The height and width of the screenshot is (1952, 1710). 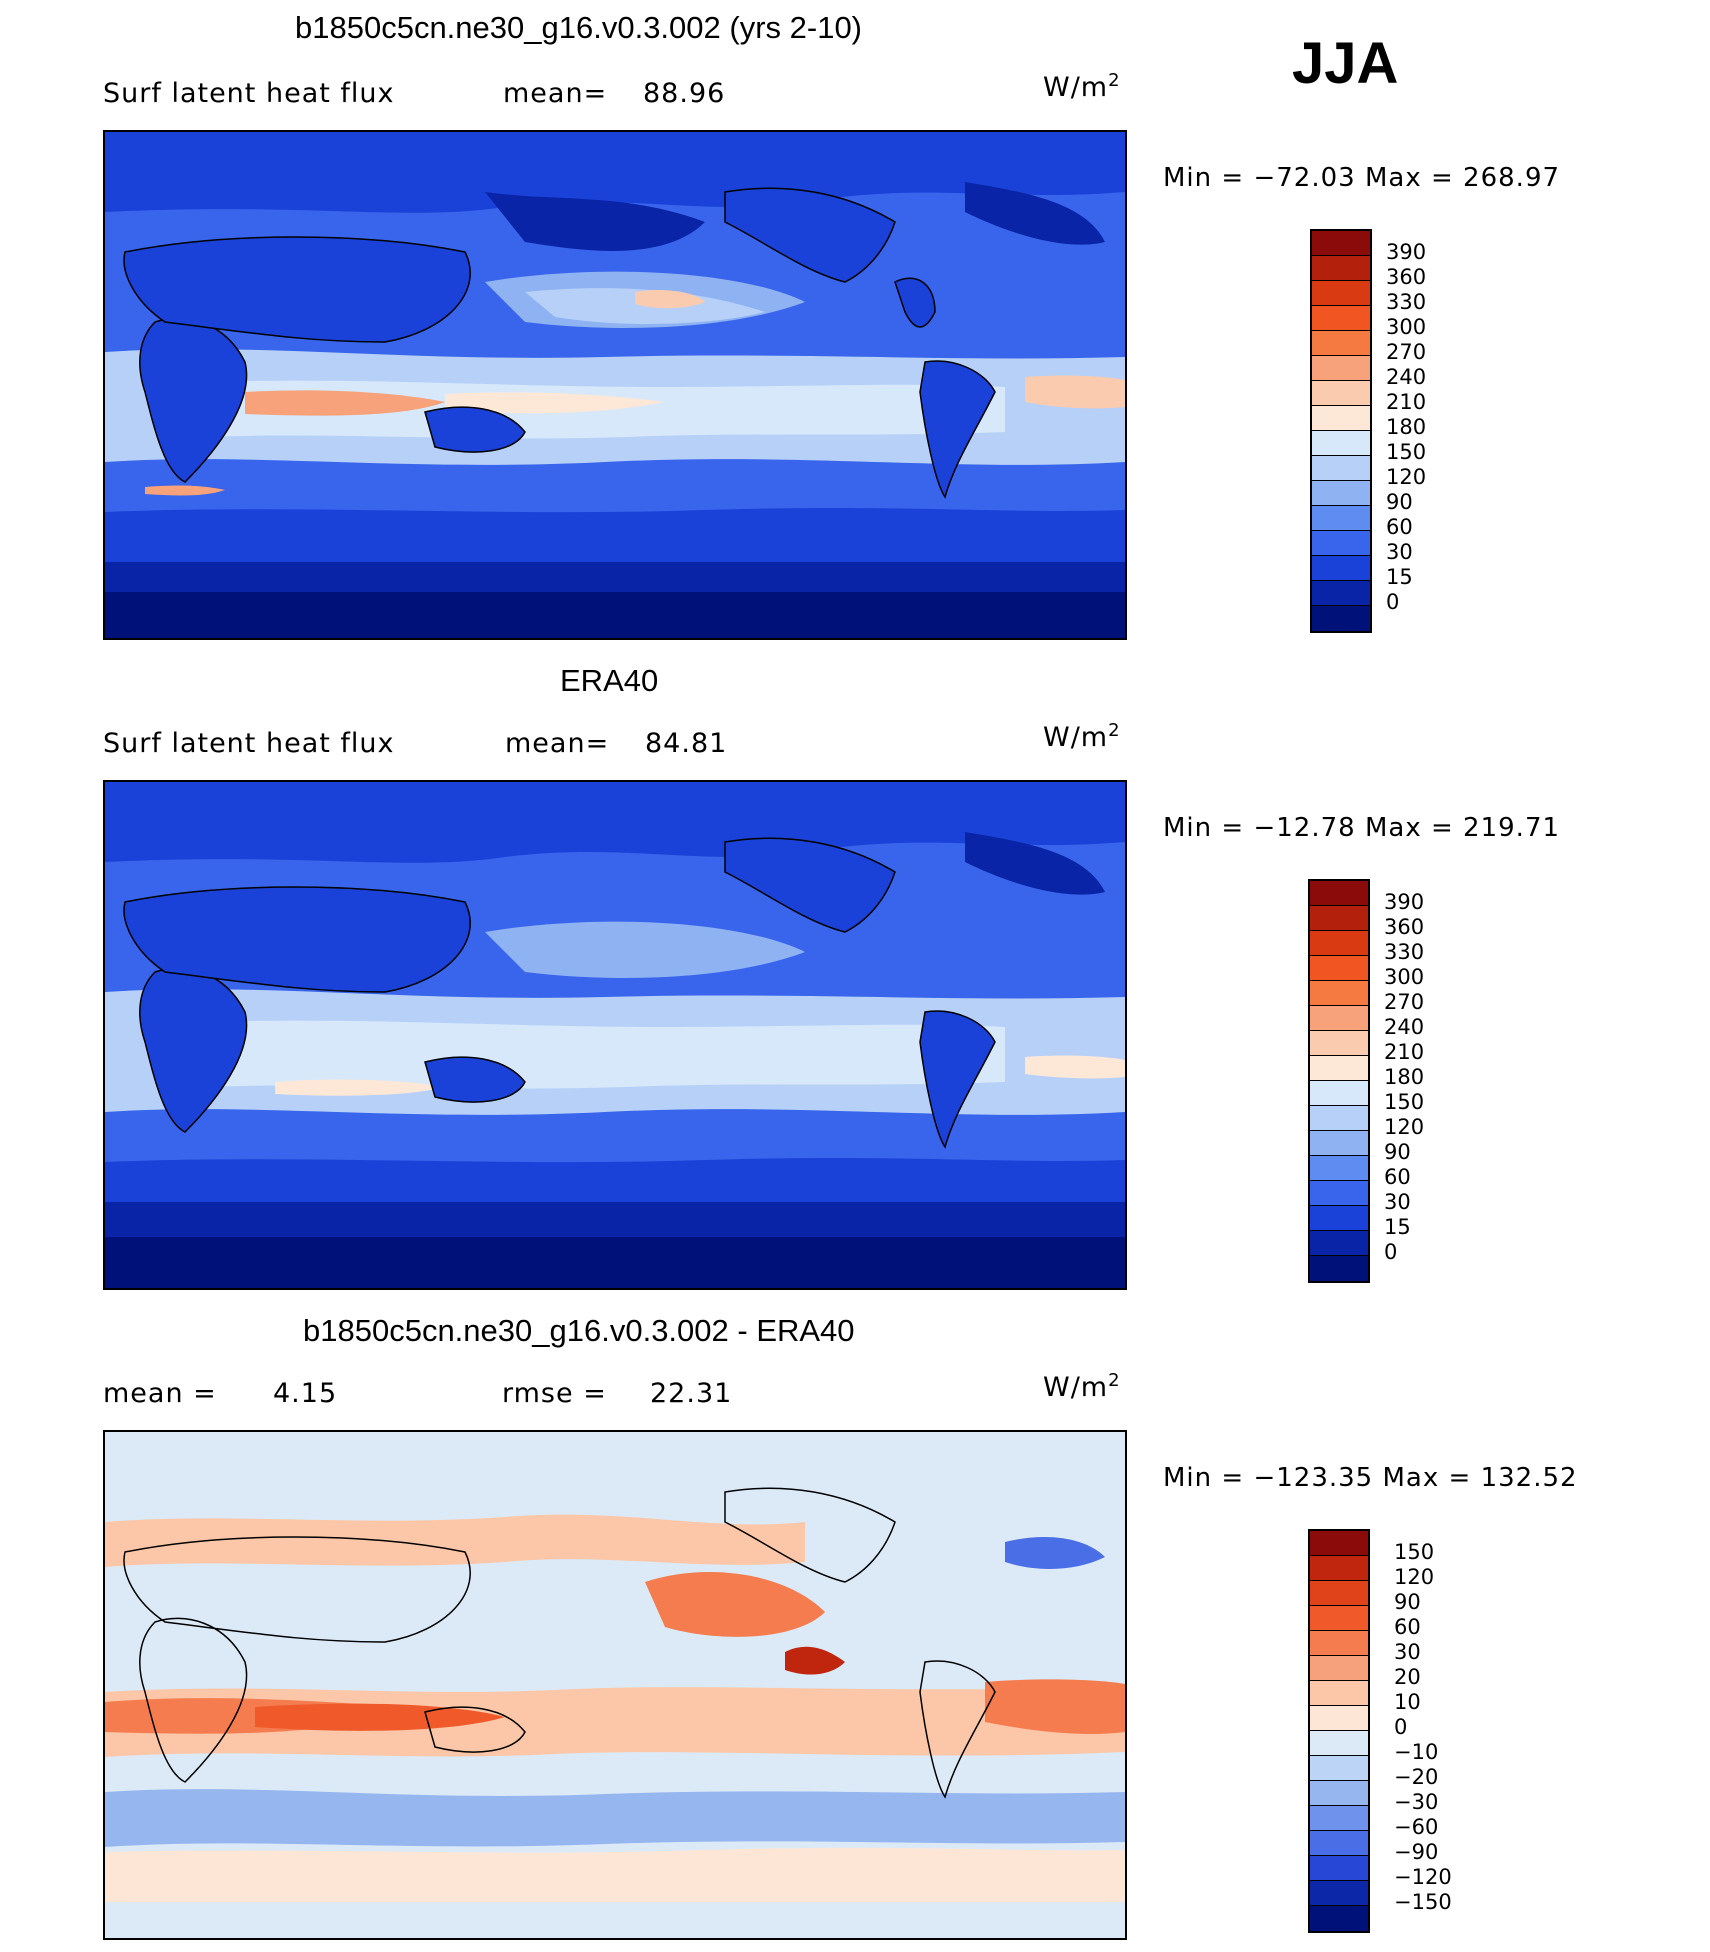 What do you see at coordinates (1423, 1877) in the screenshot?
I see `colorbar-tick-label: −120` at bounding box center [1423, 1877].